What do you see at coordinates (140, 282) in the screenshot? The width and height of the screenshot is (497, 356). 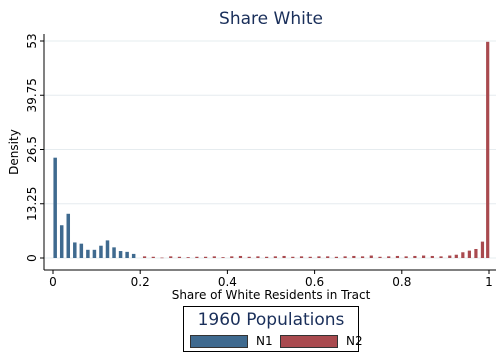 I see `x-tick-label: 0.2` at bounding box center [140, 282].